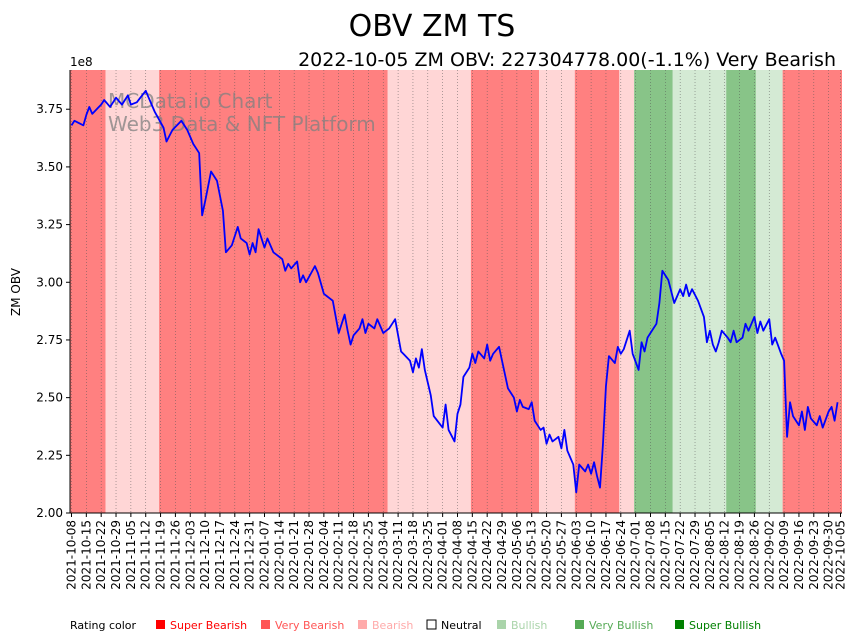 Image resolution: width=864 pixels, height=641 pixels. I want to click on y-scale-label: 1e8, so click(81, 62).